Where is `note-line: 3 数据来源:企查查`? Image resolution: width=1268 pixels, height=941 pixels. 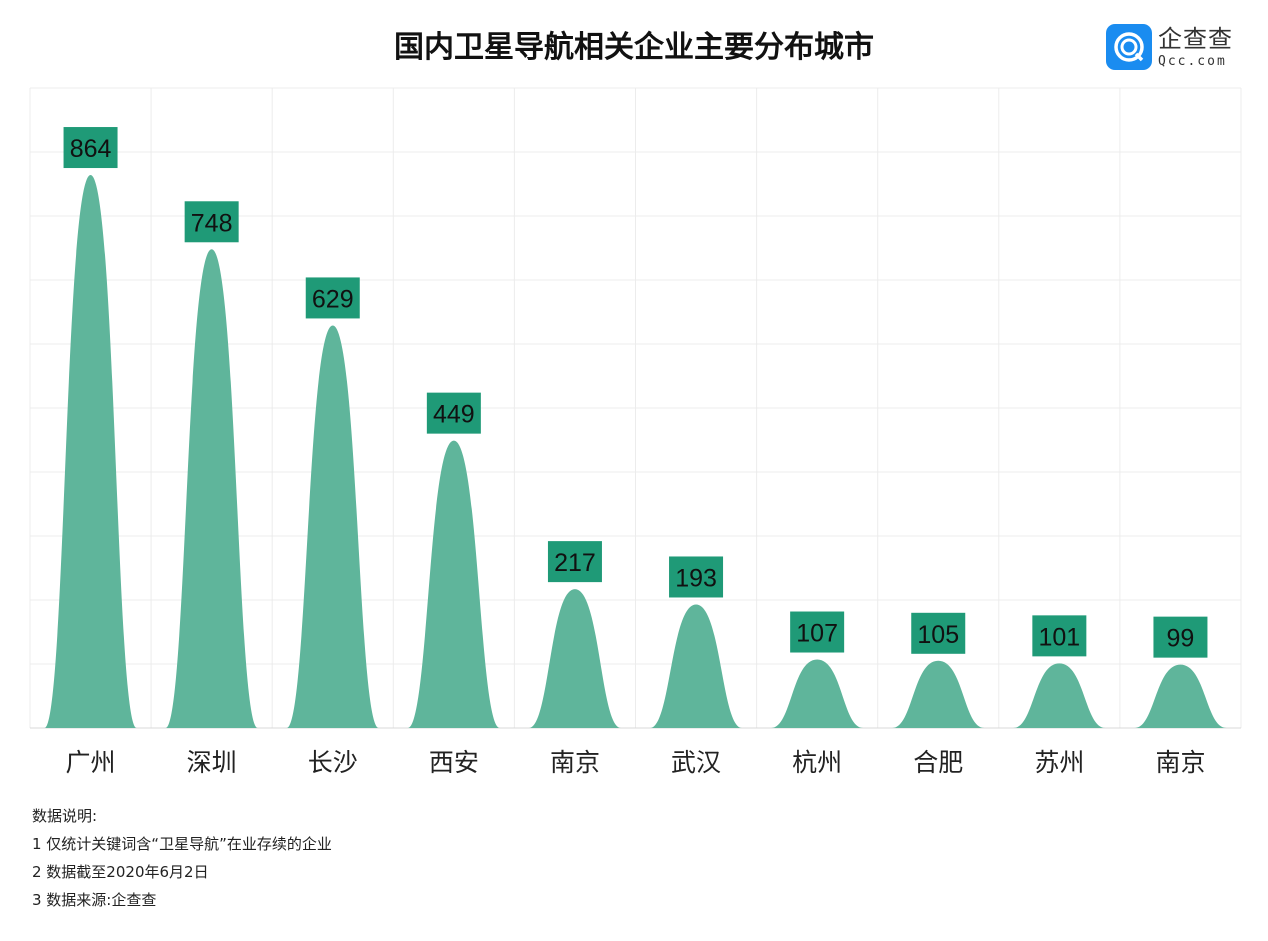
note-line: 3 数据来源:企查查 is located at coordinates (94, 900).